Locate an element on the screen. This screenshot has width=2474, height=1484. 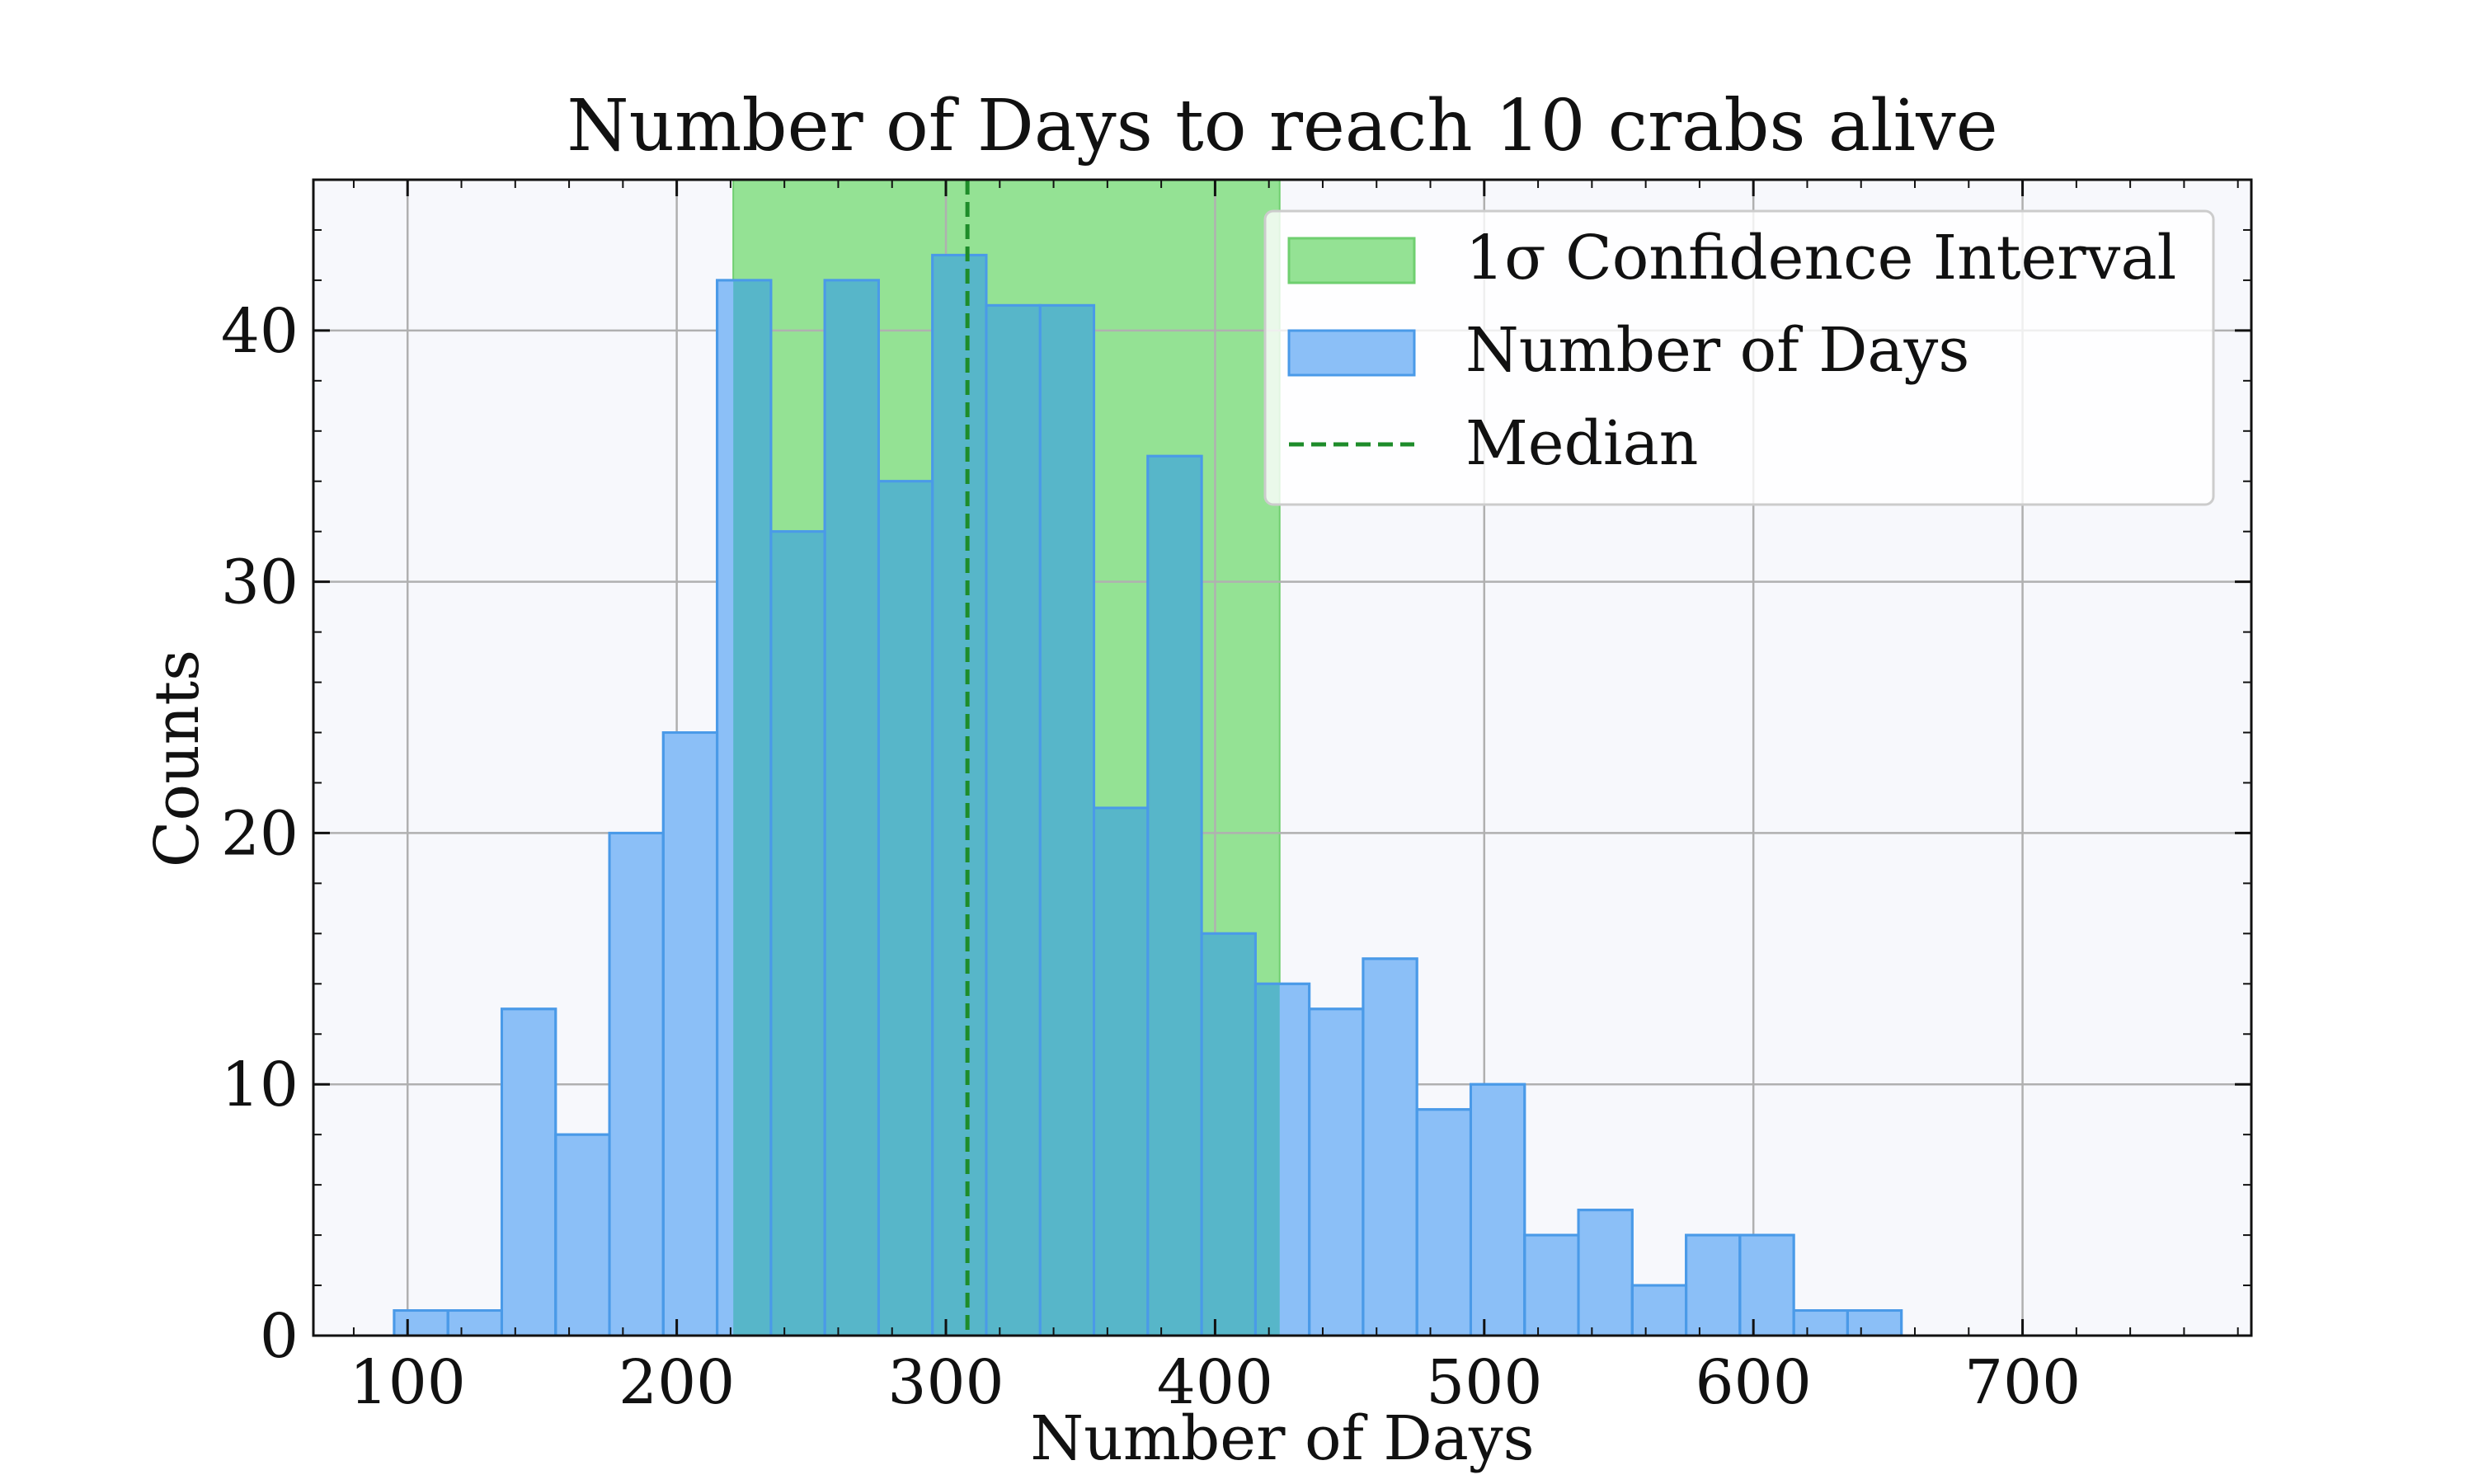
x-tick-label: 700 is located at coordinates (2022, 1382).